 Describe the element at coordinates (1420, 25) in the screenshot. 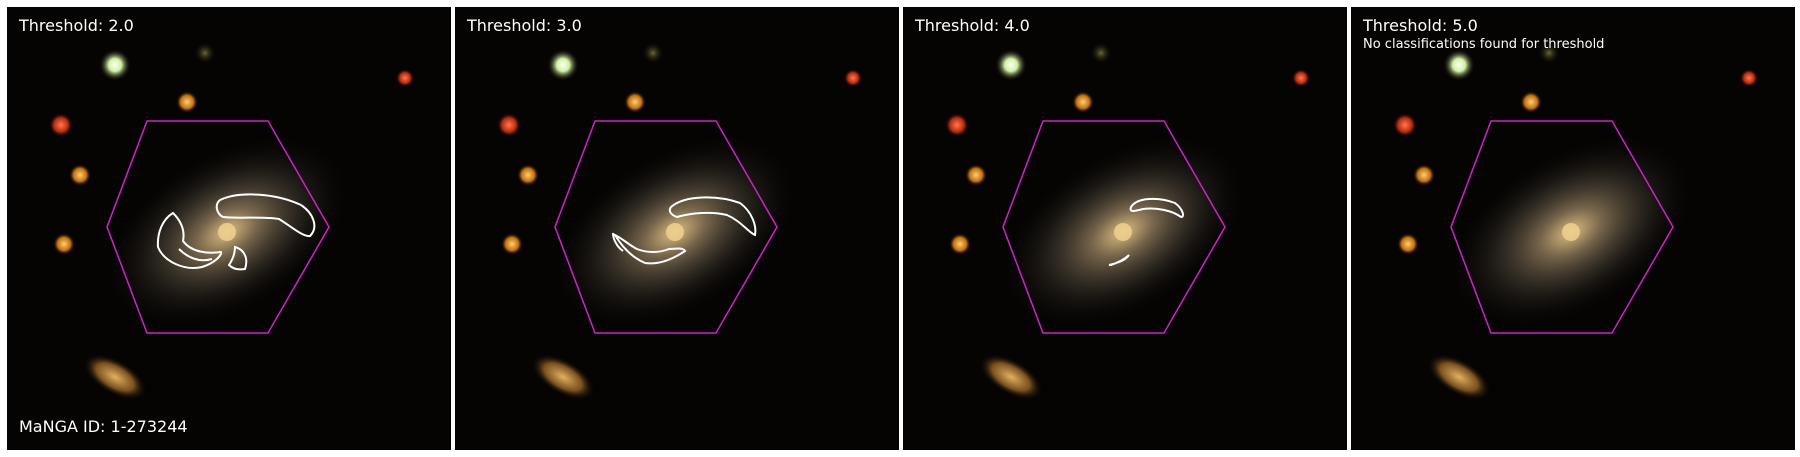

I see `threshold-label: Threshold: 5.0` at that location.